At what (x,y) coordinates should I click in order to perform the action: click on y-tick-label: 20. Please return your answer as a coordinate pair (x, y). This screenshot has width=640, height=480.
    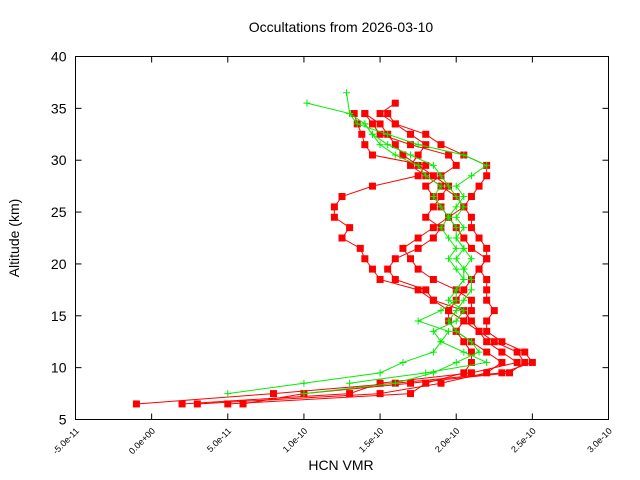
    Looking at the image, I should click on (59, 264).